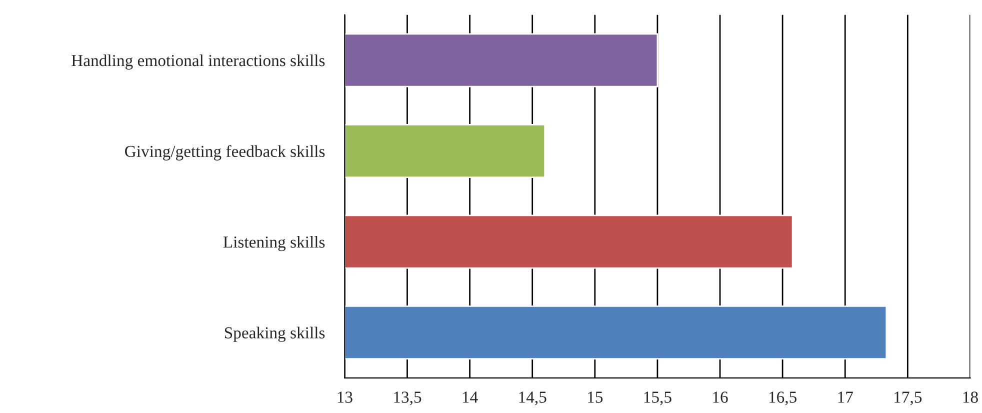 The height and width of the screenshot is (413, 982). I want to click on y-tick-label: Handling emotional interactions skills, so click(198, 62).